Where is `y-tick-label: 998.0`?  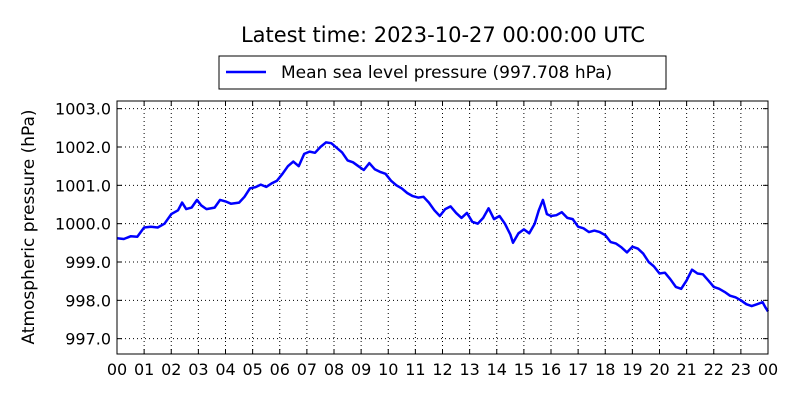
y-tick-label: 998.0 is located at coordinates (88, 300).